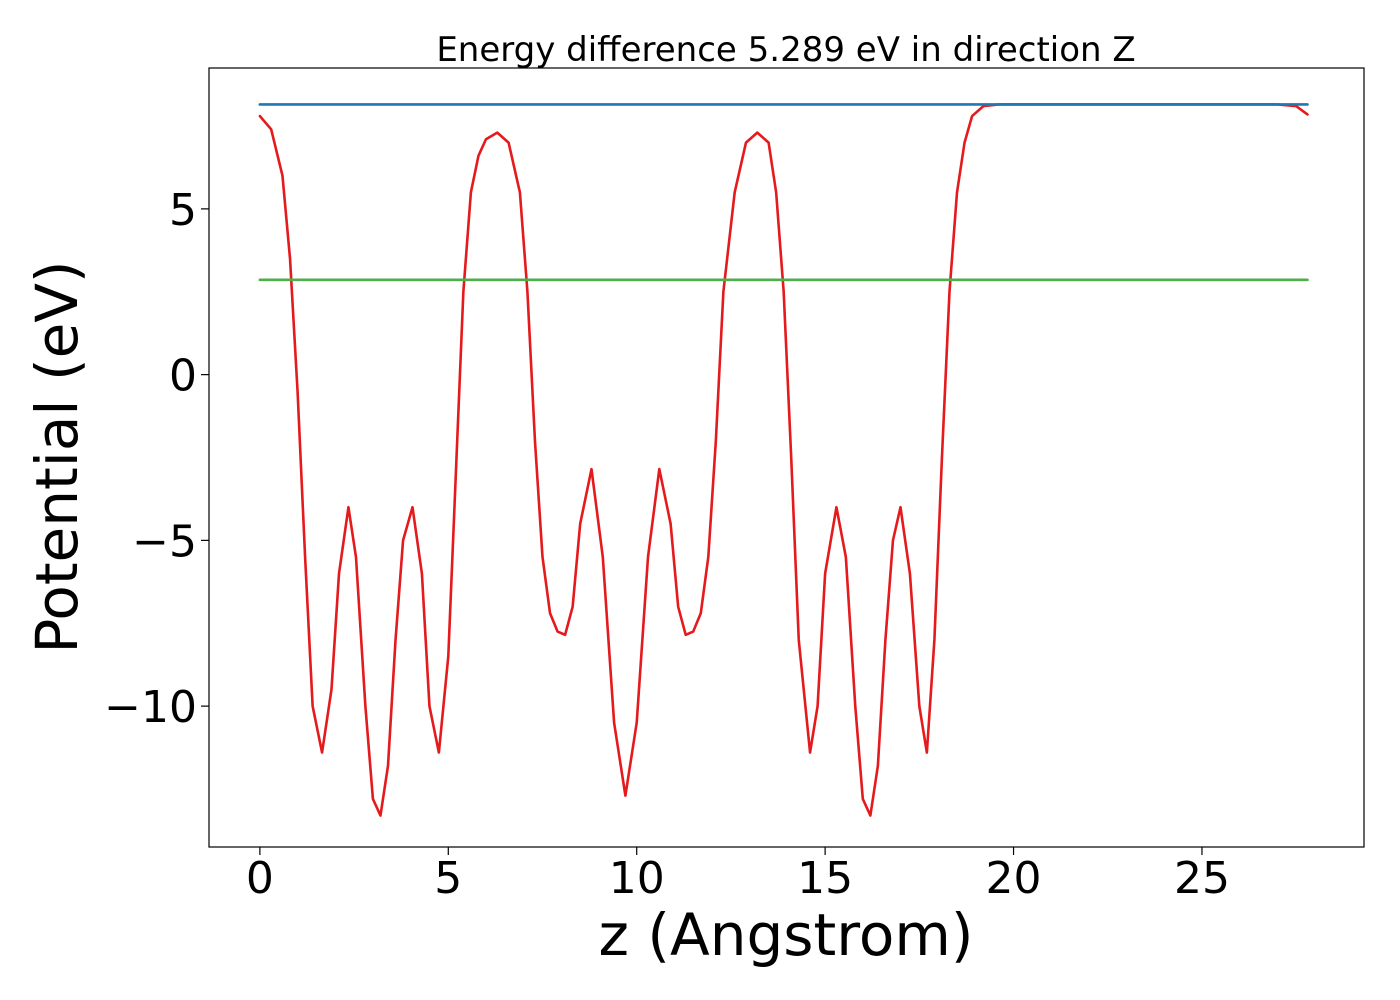 This screenshot has width=1400, height=1000. I want to click on y-axis: −10 −5 0 5, so click(156, 459).